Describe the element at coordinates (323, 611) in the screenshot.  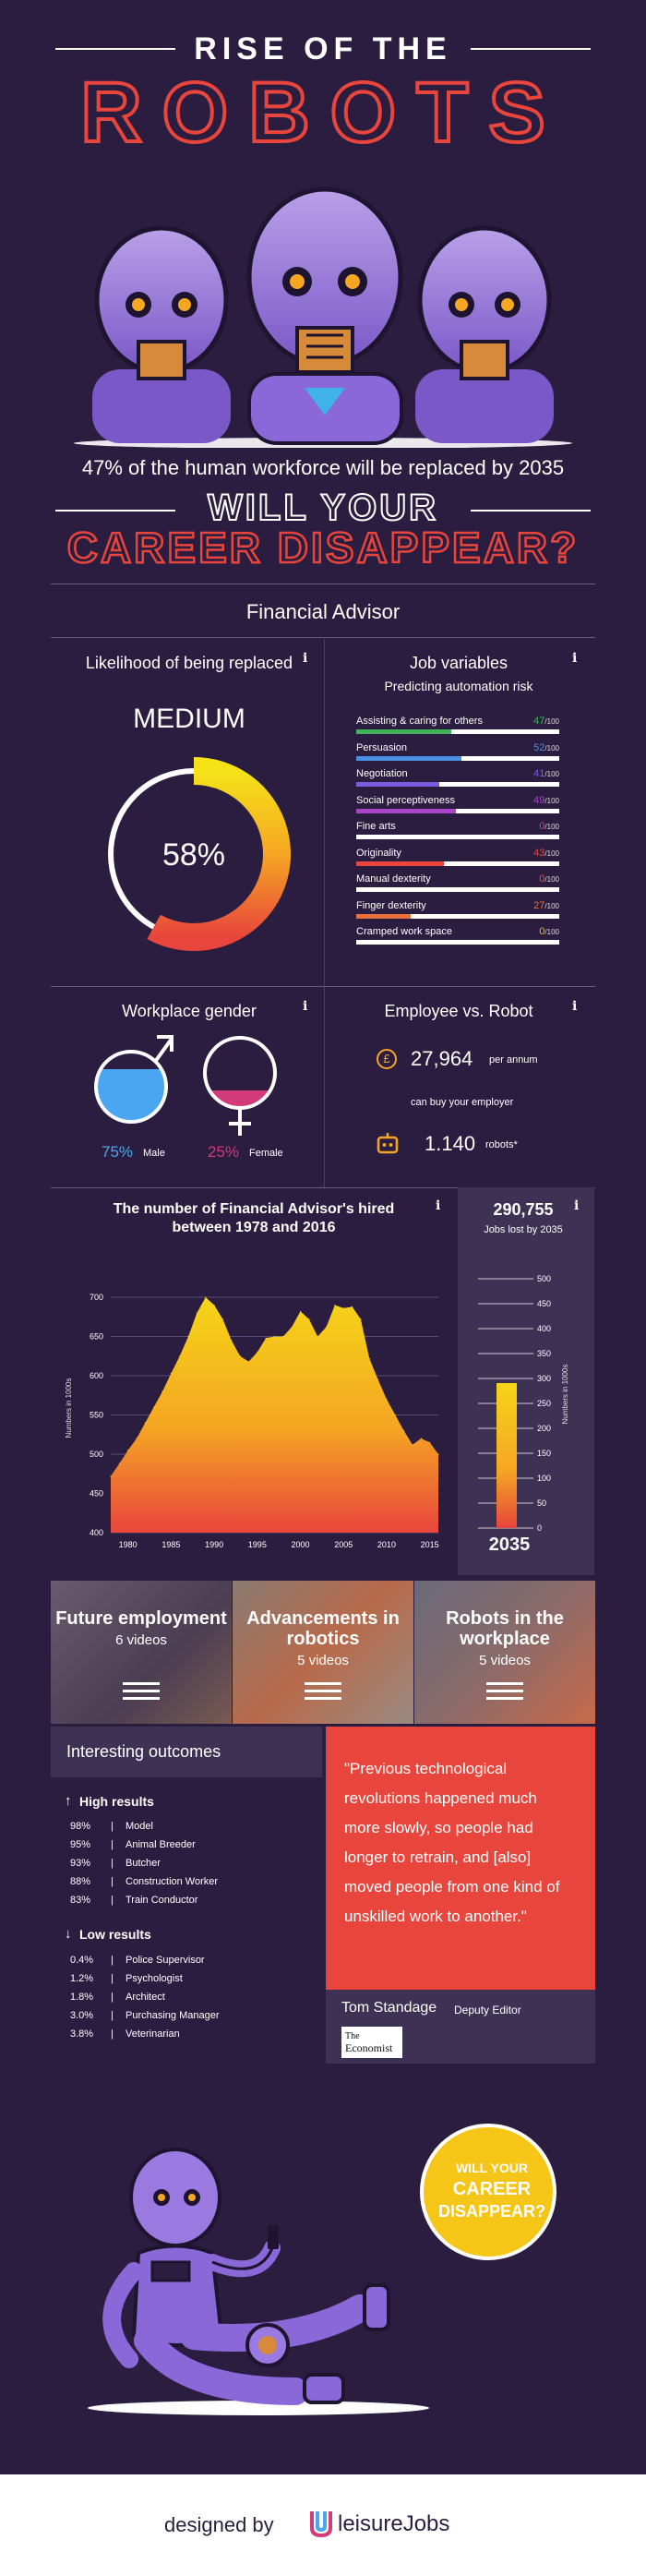
I see `job-title: Financial Advisor` at that location.